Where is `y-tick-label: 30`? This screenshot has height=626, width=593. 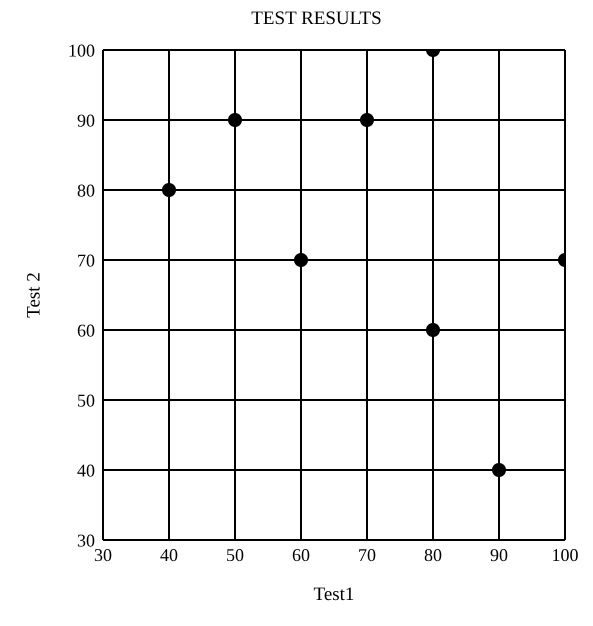 y-tick-label: 30 is located at coordinates (86, 540).